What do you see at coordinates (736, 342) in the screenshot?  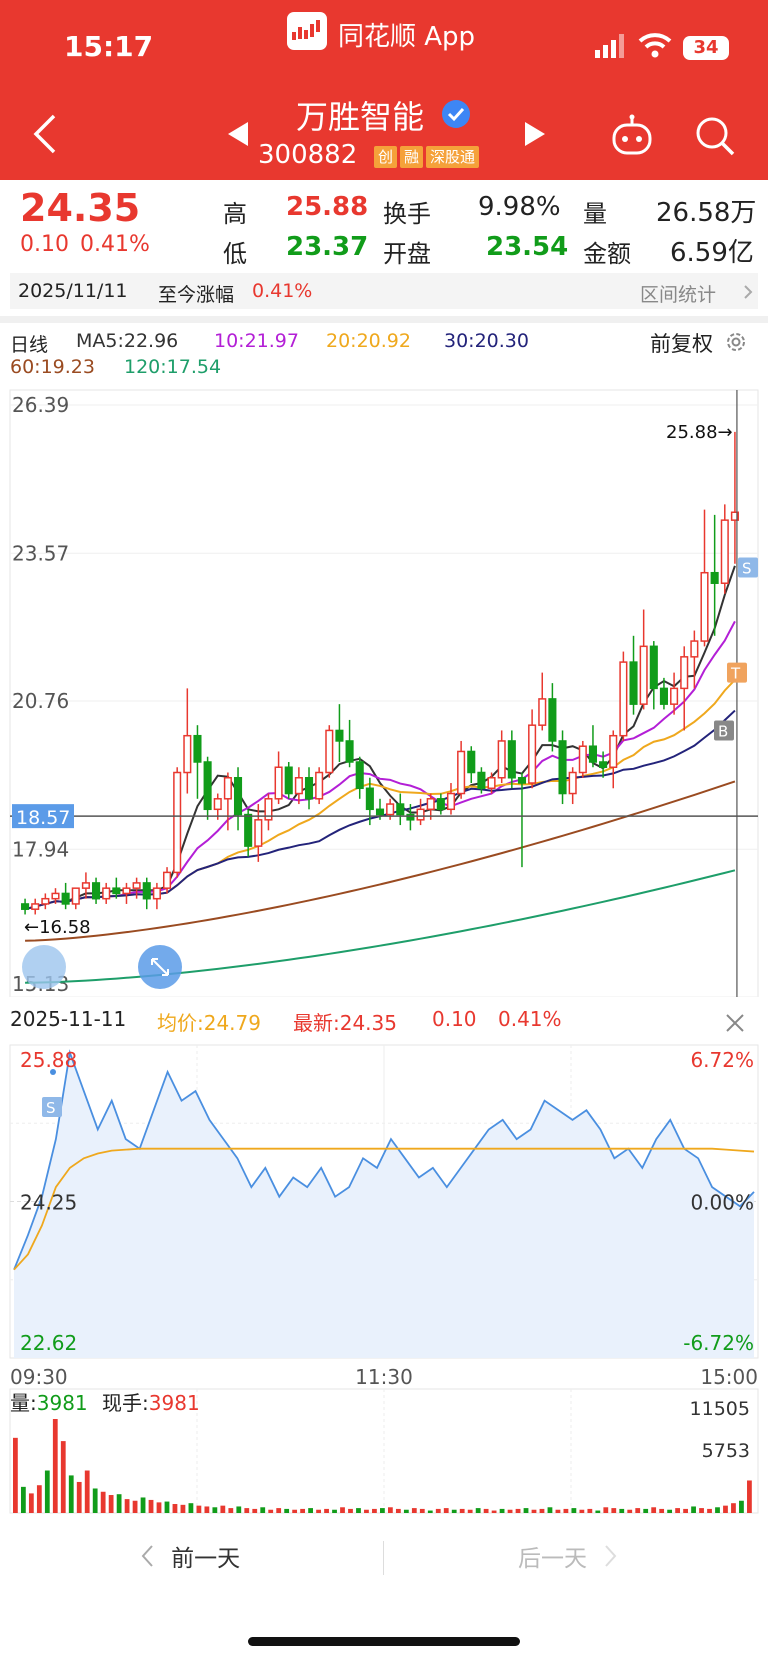 I see `gear-icon` at bounding box center [736, 342].